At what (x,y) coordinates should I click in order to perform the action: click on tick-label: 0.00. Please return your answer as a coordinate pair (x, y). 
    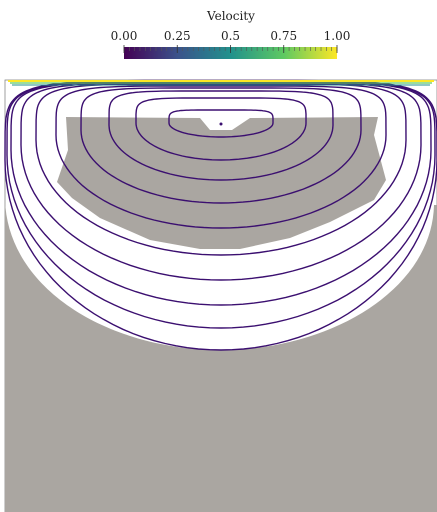
    Looking at the image, I should click on (124, 36).